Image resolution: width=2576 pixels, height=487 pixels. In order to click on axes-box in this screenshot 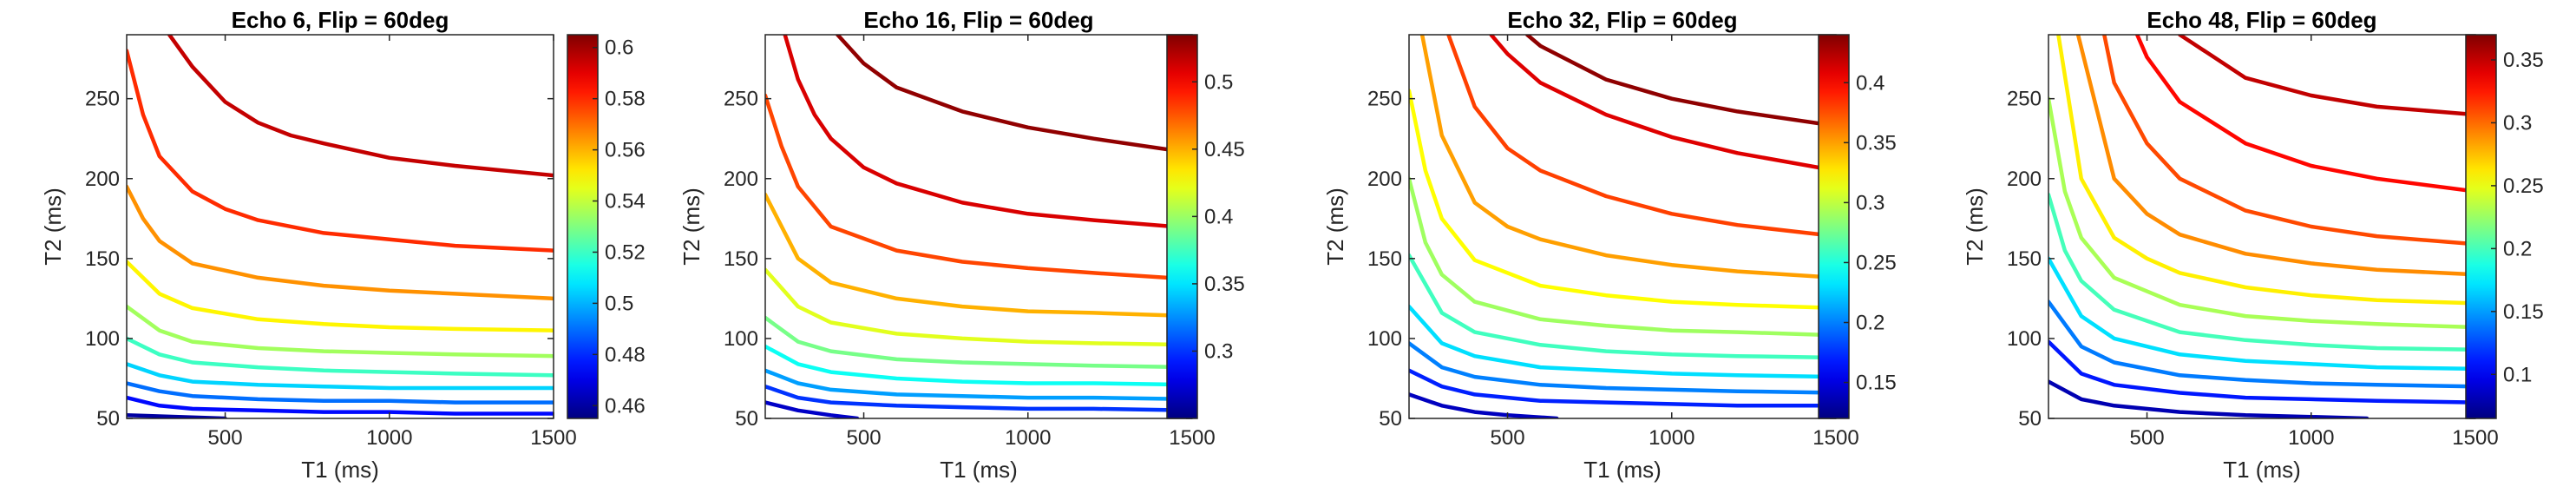, I will do `click(340, 226)`.